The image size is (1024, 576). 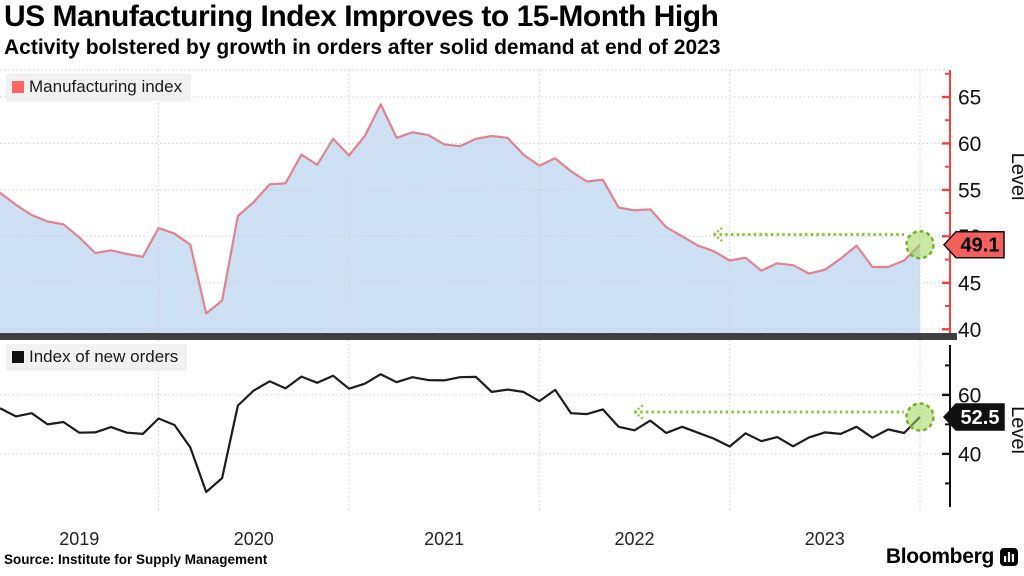 I want to click on source-note: Source: Institute for Supply Management, so click(x=136, y=559).